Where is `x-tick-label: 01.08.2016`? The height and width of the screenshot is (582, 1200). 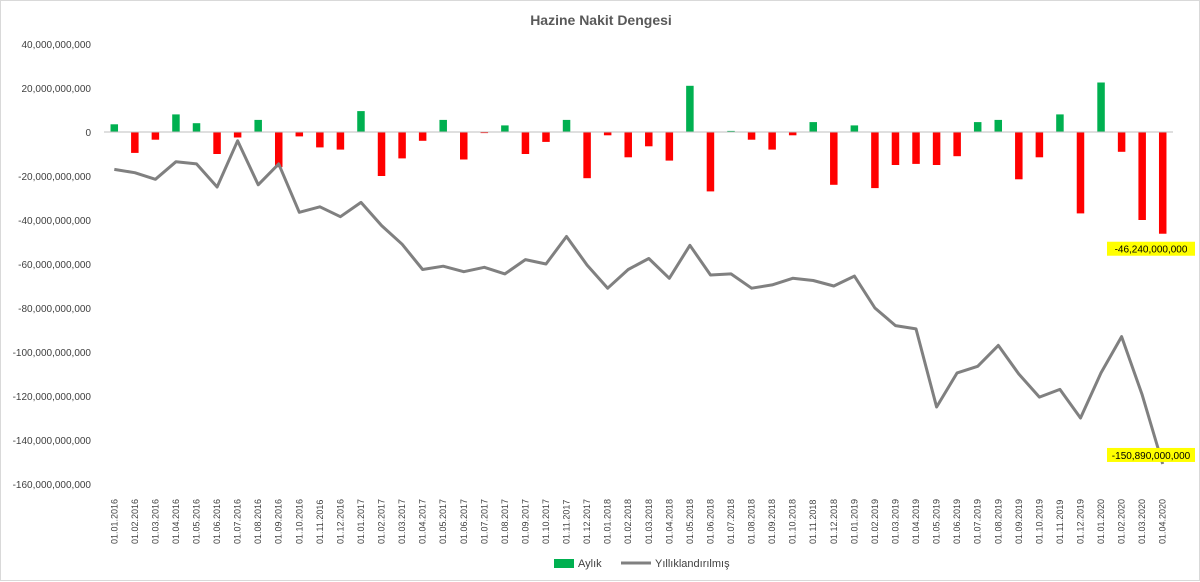 x-tick-label: 01.08.2016 is located at coordinates (258, 521).